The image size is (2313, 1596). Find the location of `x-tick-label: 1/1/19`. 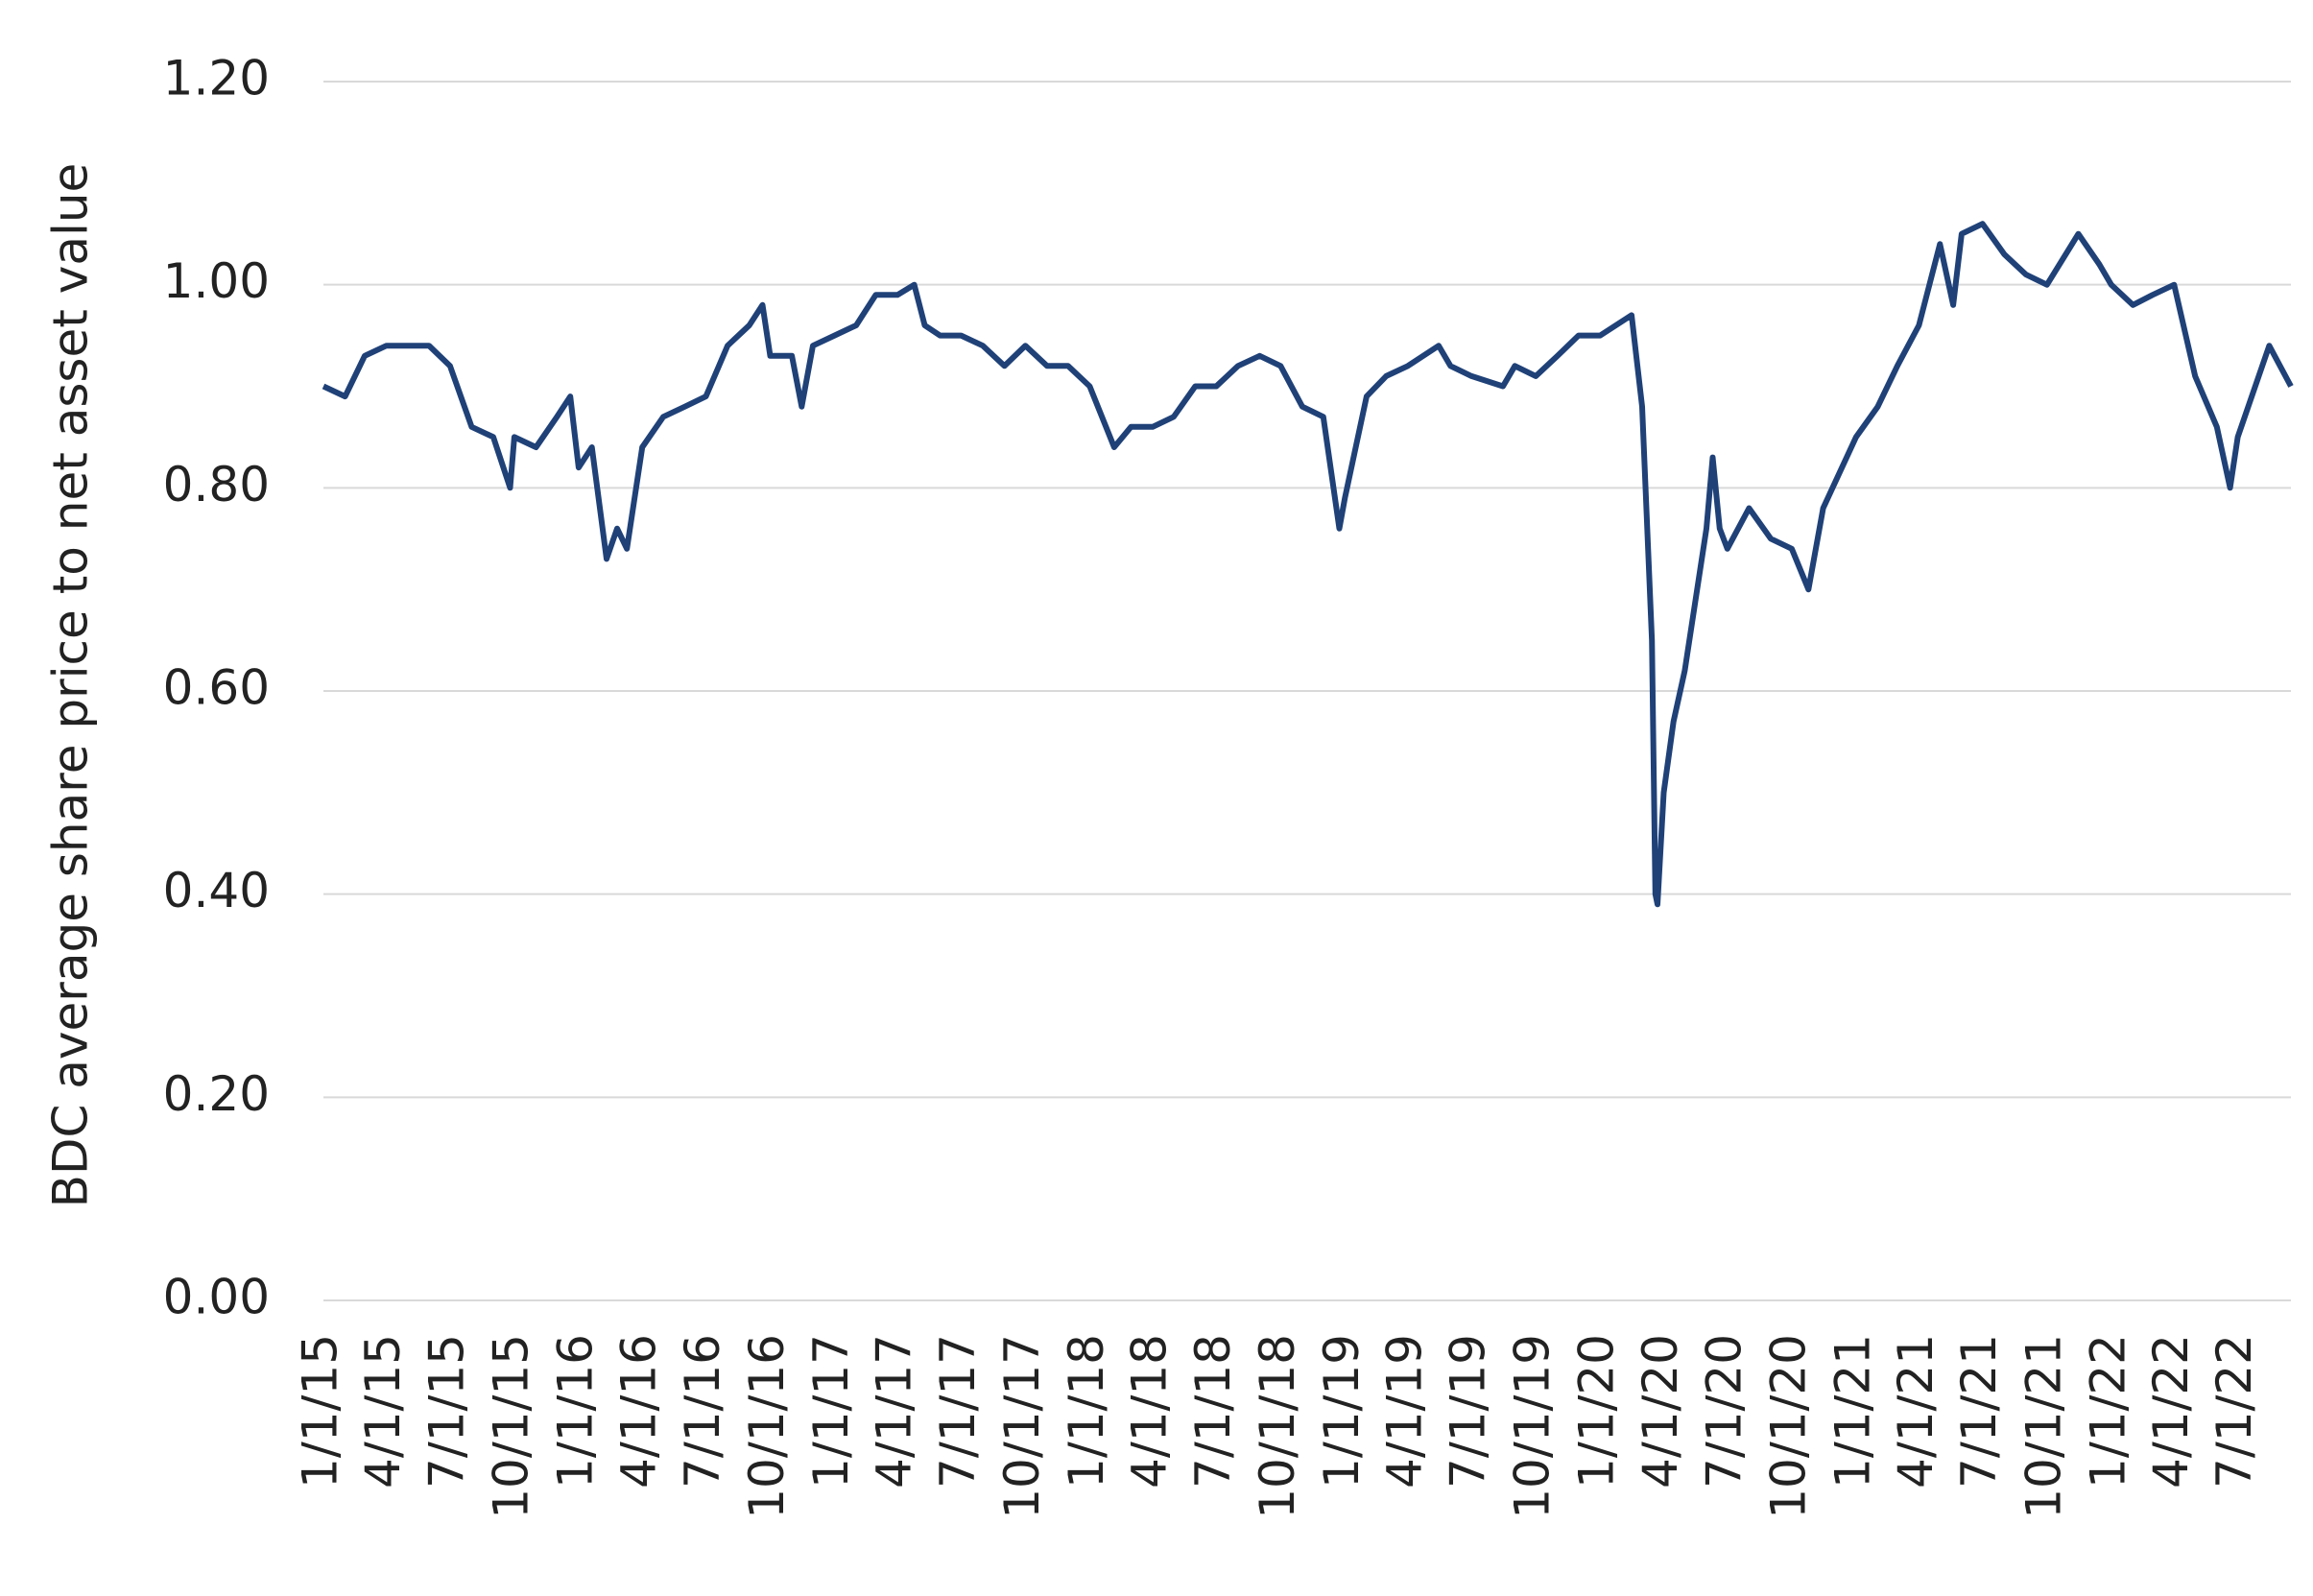

x-tick-label: 1/1/19 is located at coordinates (1342, 1411).